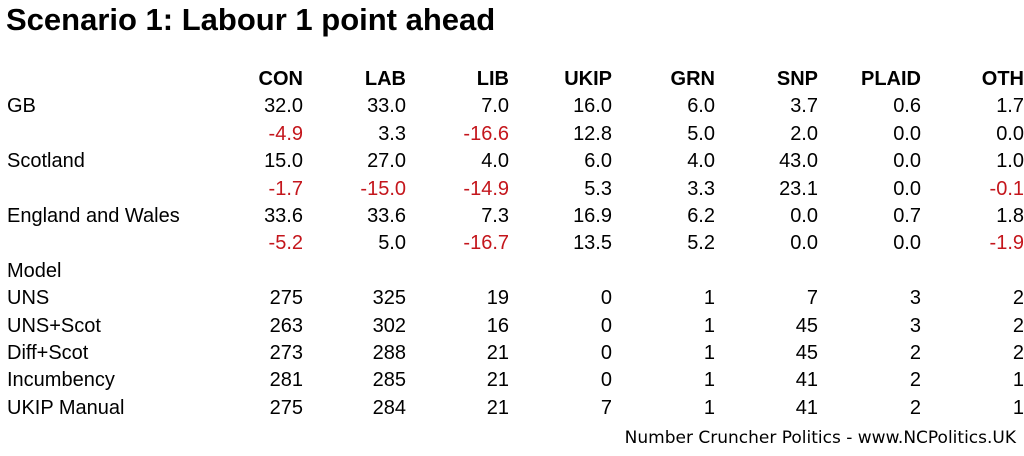 The image size is (1024, 456). What do you see at coordinates (283, 161) in the screenshot?
I see `vote-share-cell: 15.0` at bounding box center [283, 161].